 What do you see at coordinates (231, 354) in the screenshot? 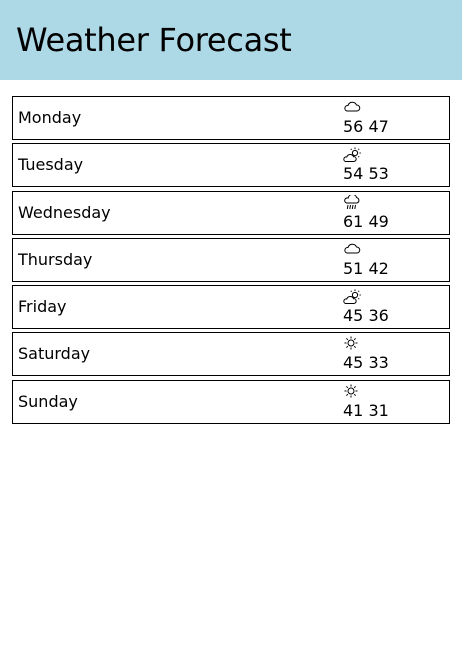
I see `forecast-row-saturday: Saturday 45 33` at bounding box center [231, 354].